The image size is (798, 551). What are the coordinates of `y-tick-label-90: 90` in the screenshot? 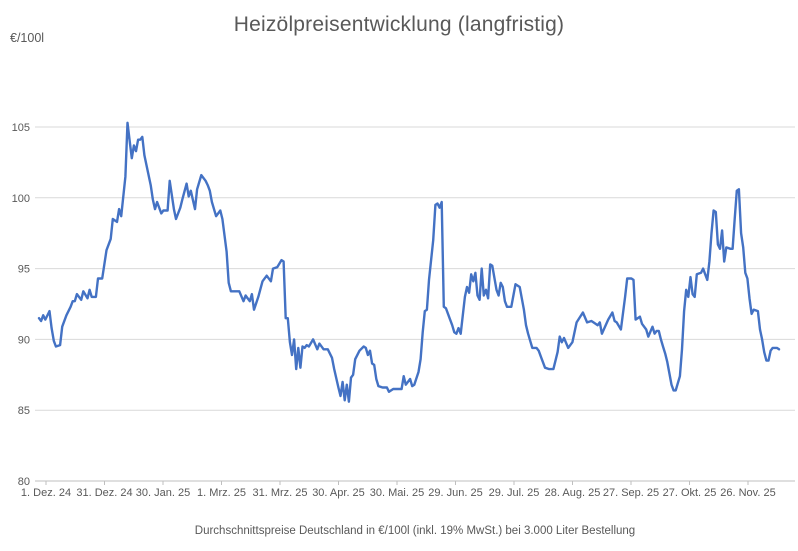 It's located at (24, 340).